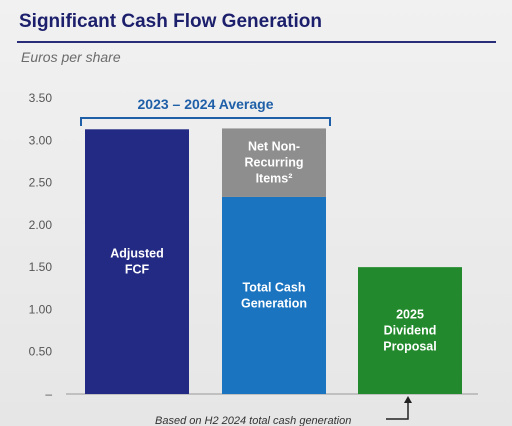 The image size is (512, 426). I want to click on bar-data-label: Net Non-, so click(274, 147).